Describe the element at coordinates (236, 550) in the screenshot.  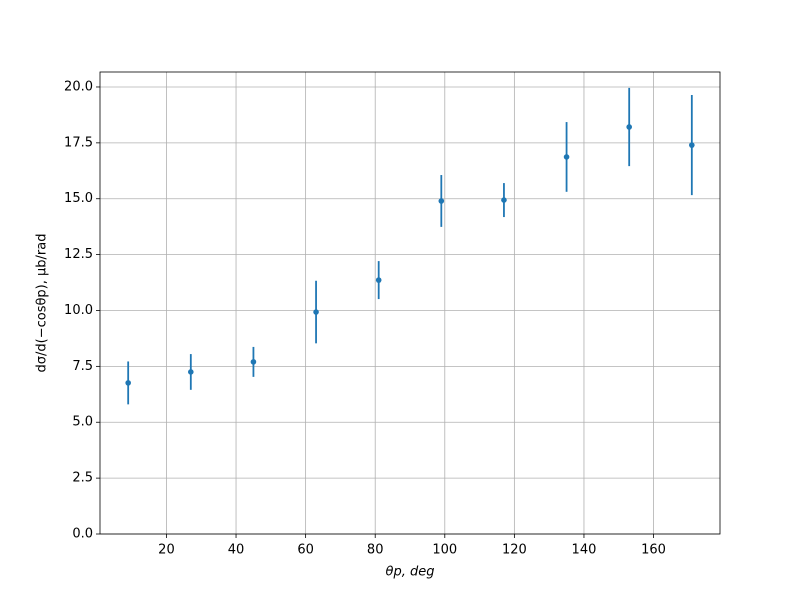
I see `x-tick-label: 40` at that location.